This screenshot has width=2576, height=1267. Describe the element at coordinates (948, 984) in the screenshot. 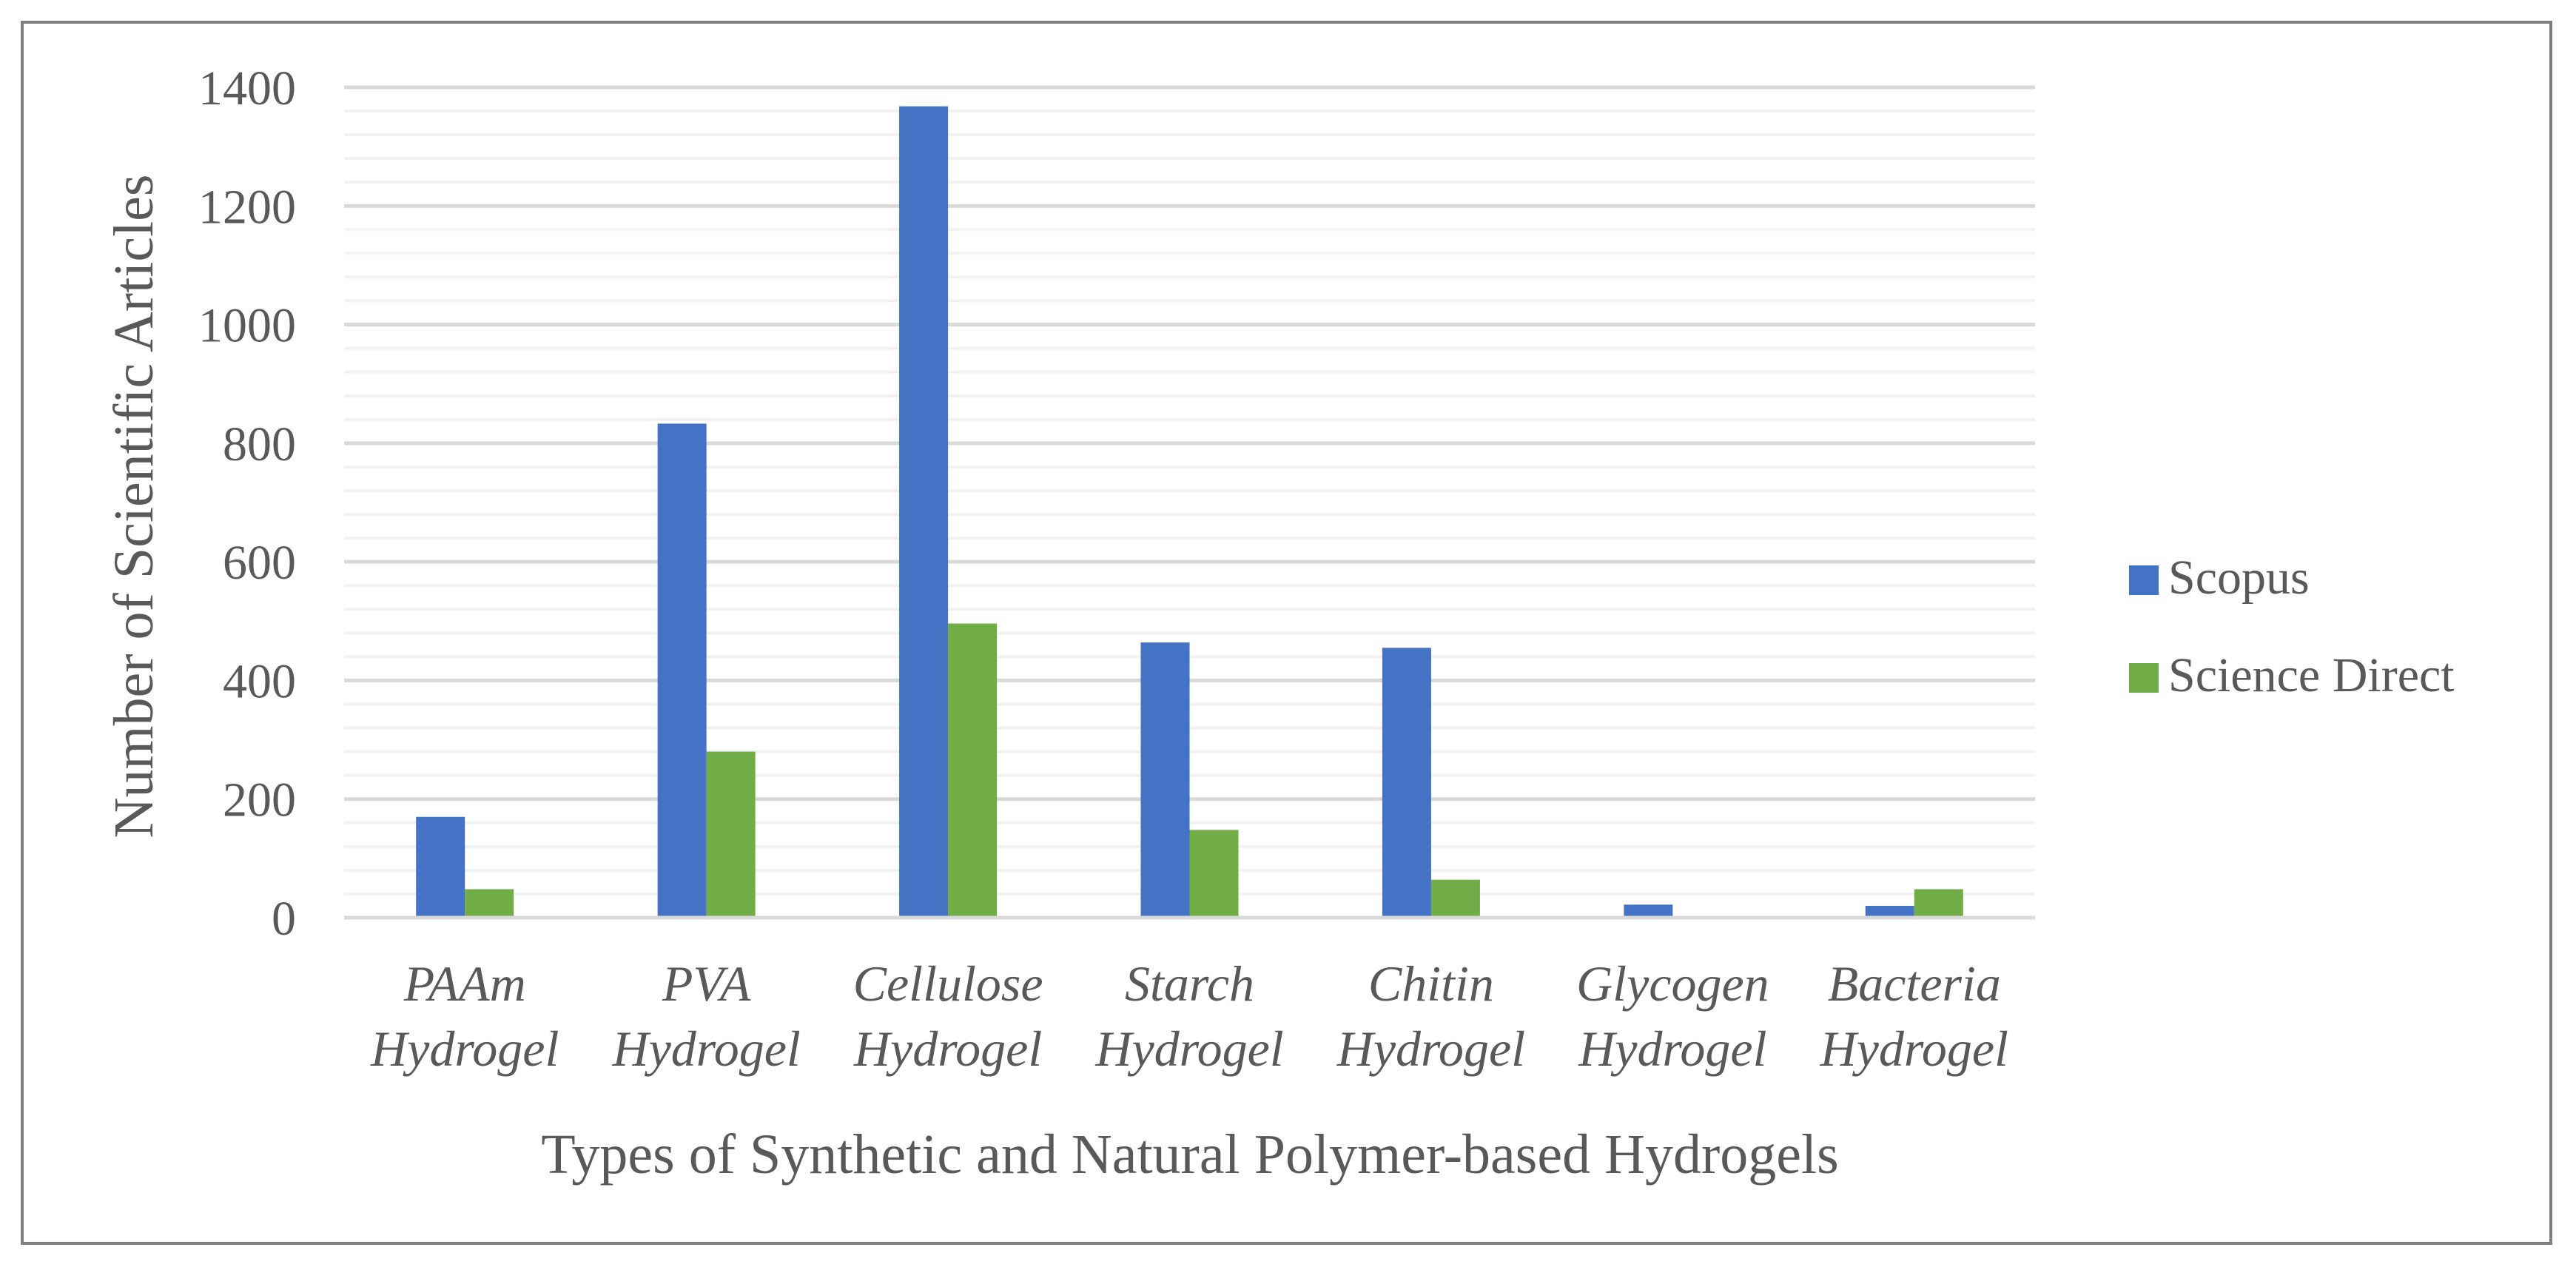

I see `x-category-label: Cellulose` at that location.